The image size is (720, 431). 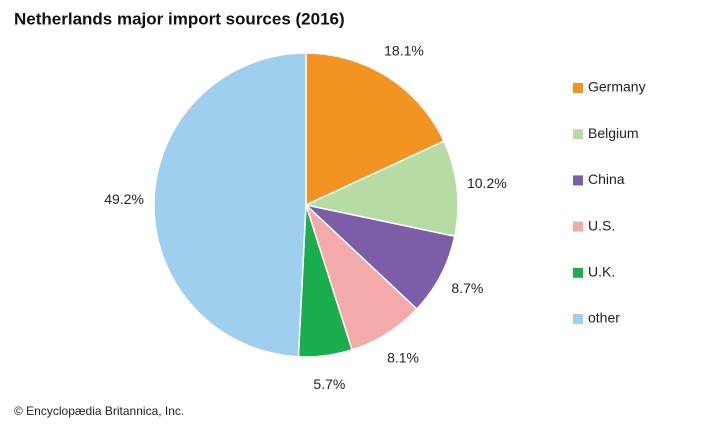 What do you see at coordinates (179, 18) in the screenshot?
I see `chart-title: Netherlands major import sources (2016)` at bounding box center [179, 18].